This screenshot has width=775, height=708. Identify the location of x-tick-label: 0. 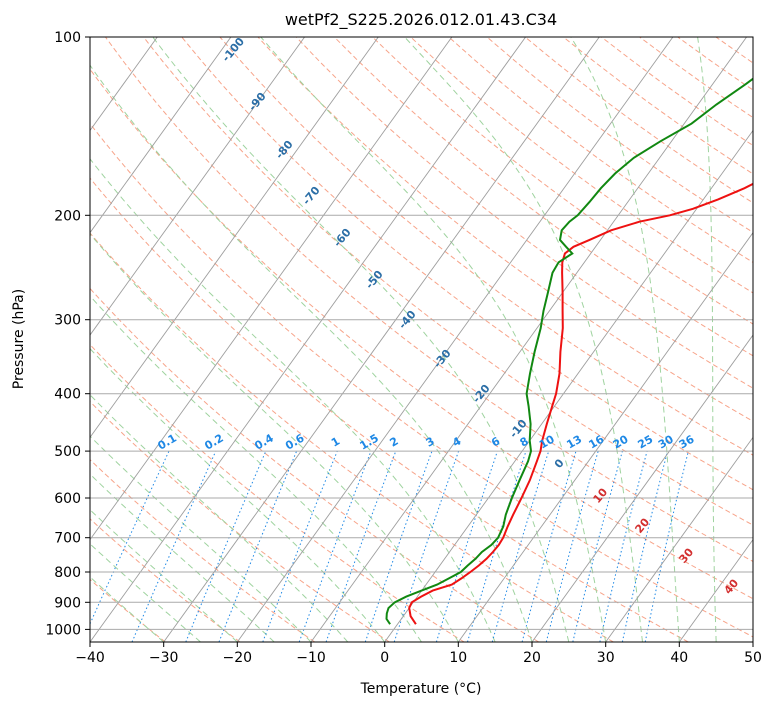
(384, 658).